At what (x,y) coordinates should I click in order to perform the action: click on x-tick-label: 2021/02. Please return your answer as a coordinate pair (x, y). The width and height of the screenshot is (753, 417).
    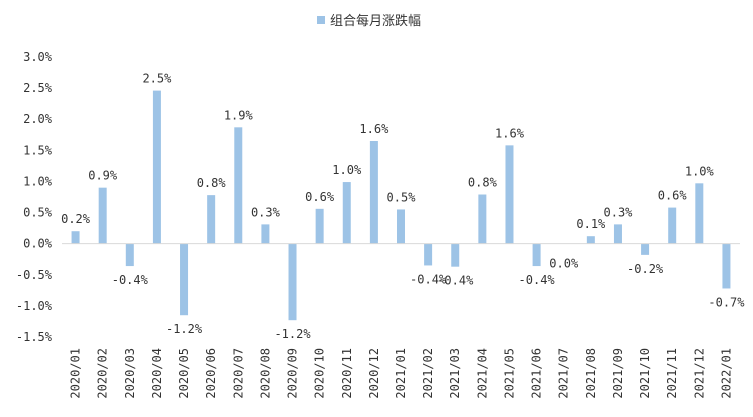
    Looking at the image, I should click on (428, 373).